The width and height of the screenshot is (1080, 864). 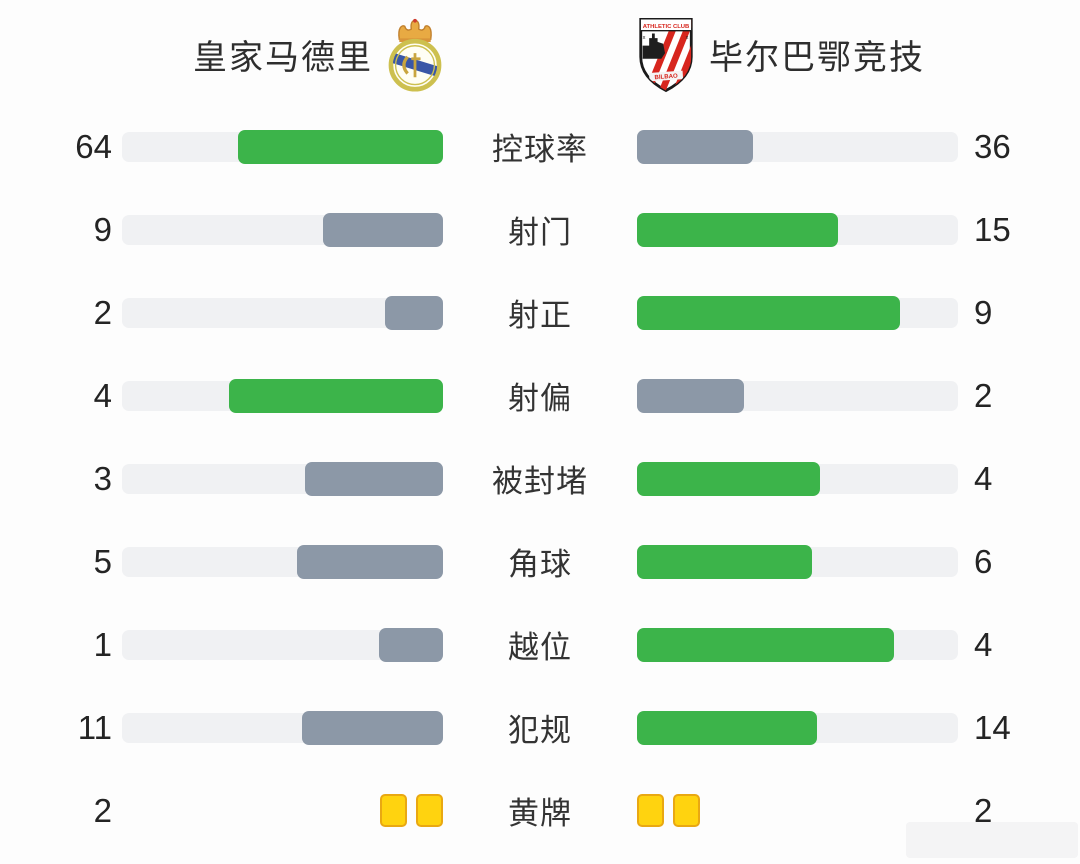 I want to click on stat-row-corners: 5 角球 6, so click(x=540, y=561).